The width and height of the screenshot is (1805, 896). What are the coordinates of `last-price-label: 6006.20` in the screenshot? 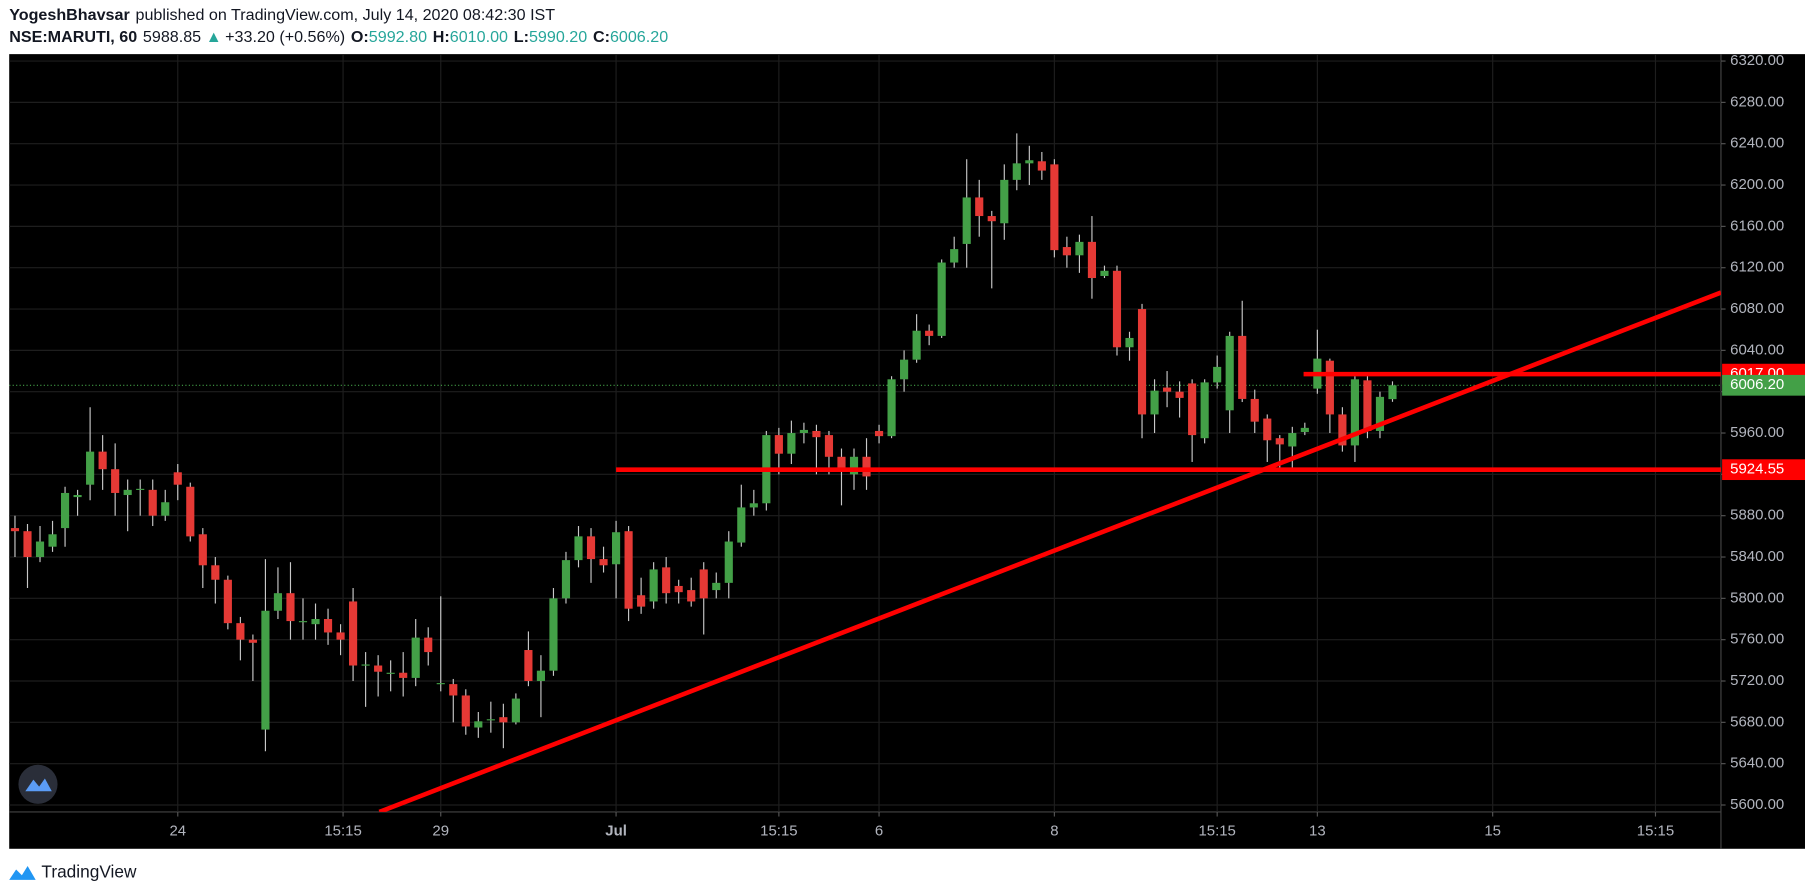 It's located at (1757, 384).